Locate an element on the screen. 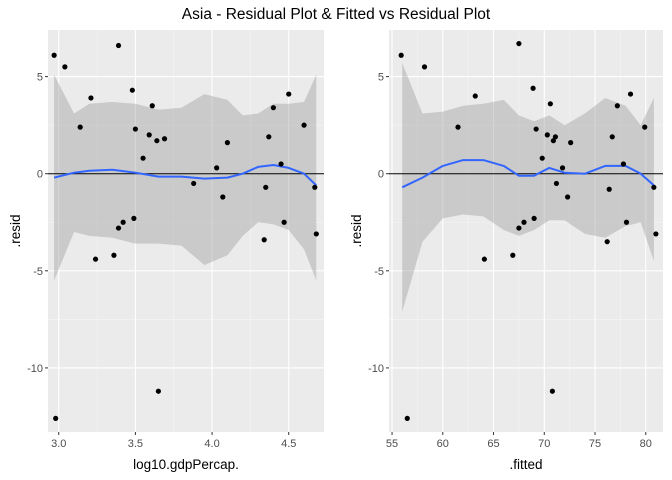 The height and width of the screenshot is (480, 672). gdp-y-tick-label: 5 is located at coordinates (40, 78).